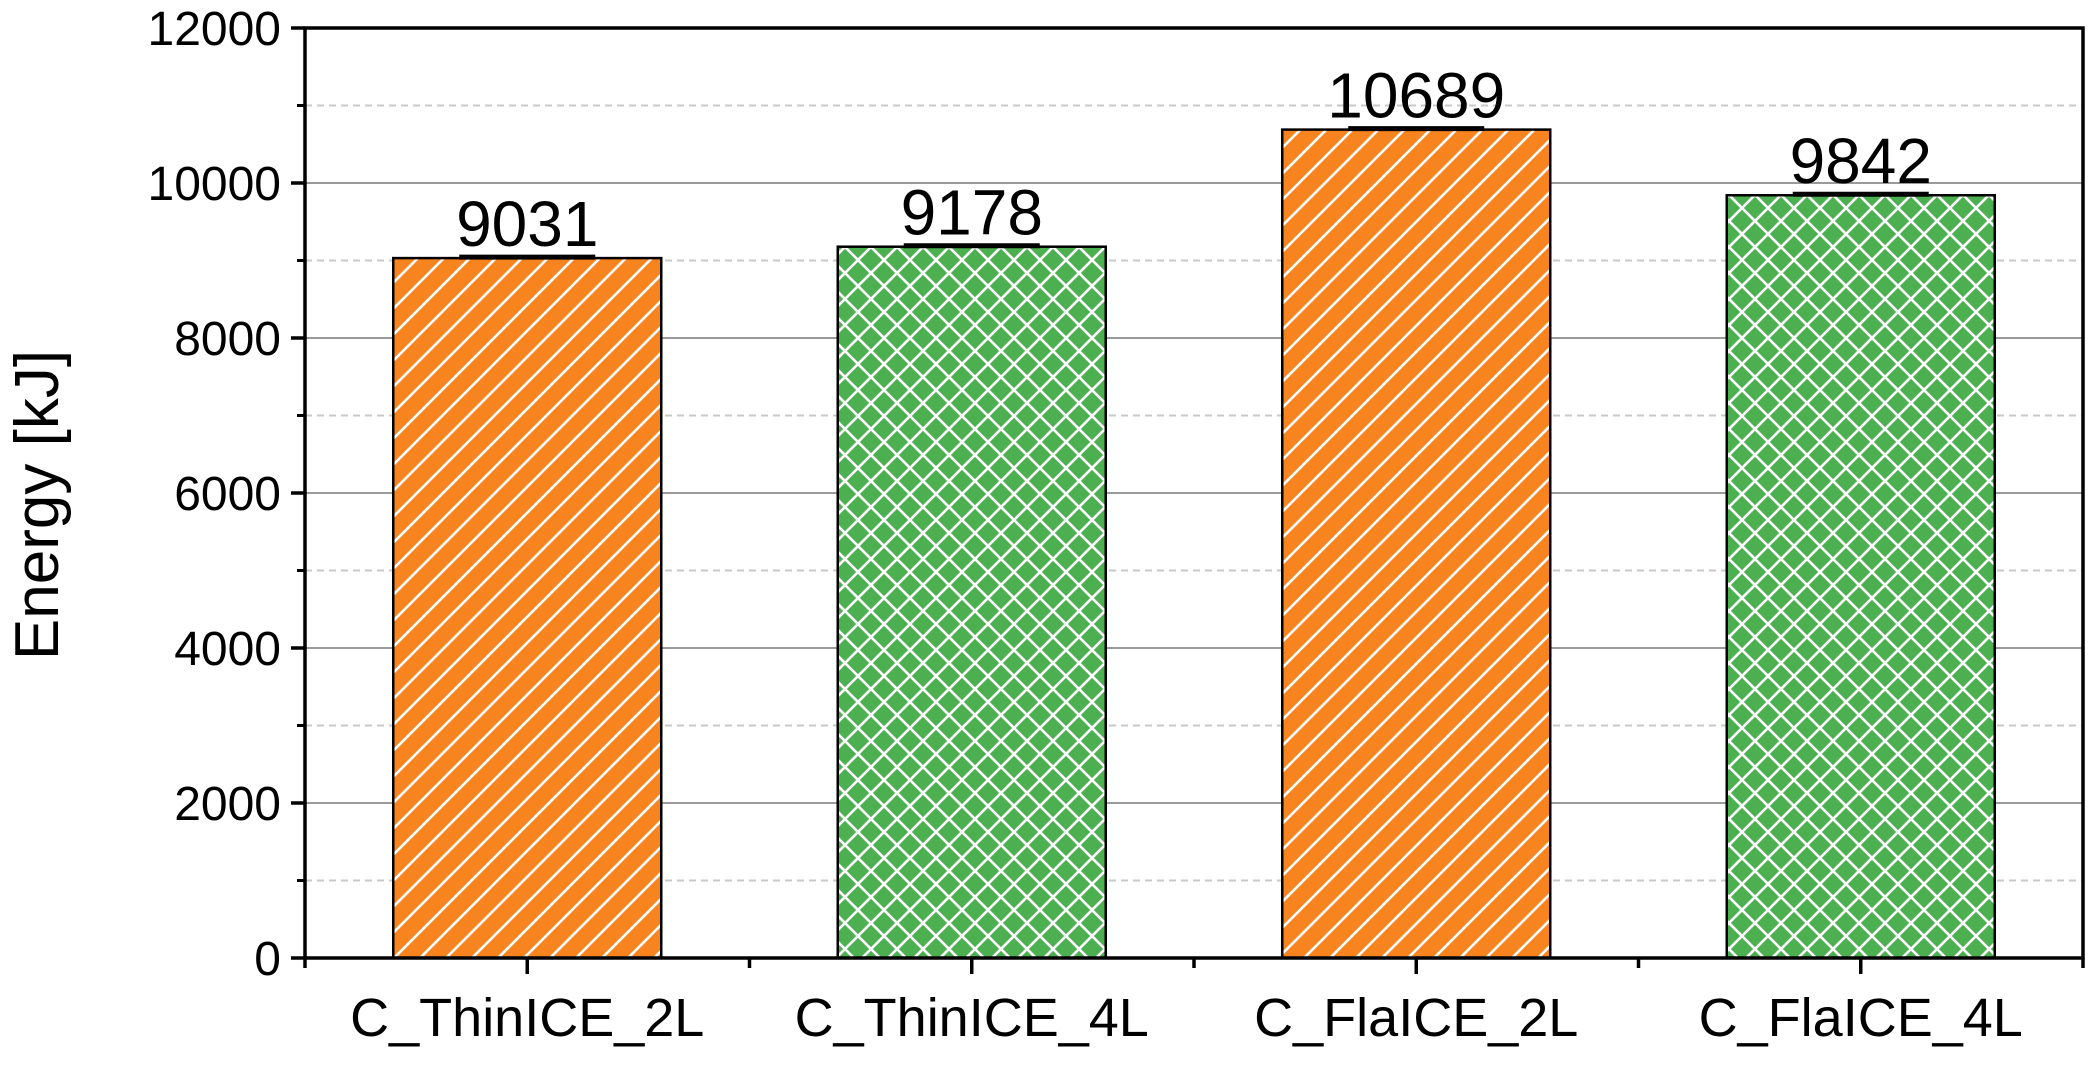  Describe the element at coordinates (214, 184) in the screenshot. I see `y-tick-label: 10000` at that location.